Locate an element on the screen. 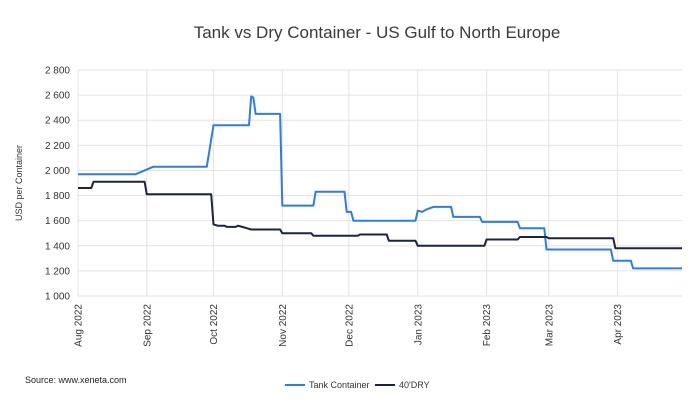  x-tick-label: Nov 2022 is located at coordinates (283, 325).